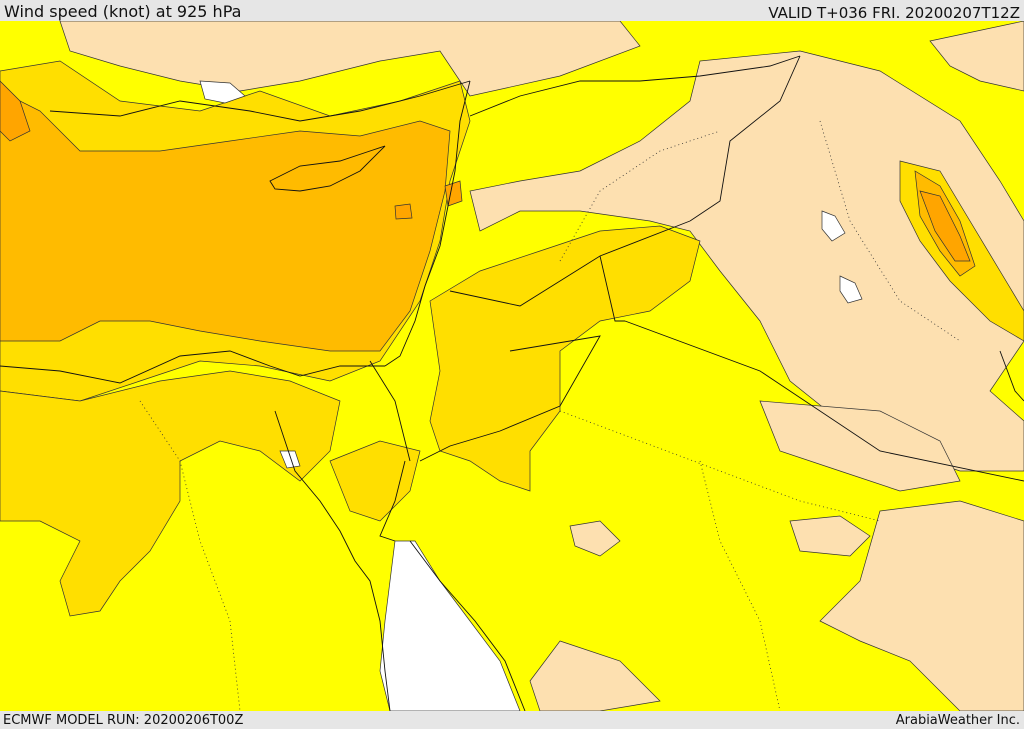 This screenshot has width=1024, height=729. I want to click on coastline-gulf-of-aqaba, so click(392, 501).